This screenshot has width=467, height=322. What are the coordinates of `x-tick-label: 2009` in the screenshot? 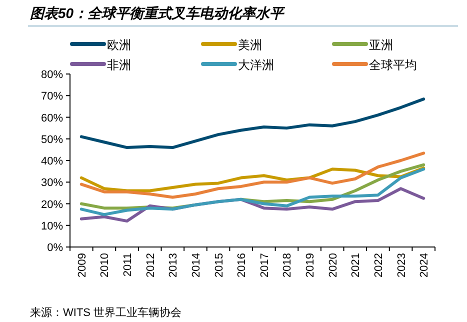 It's located at (82, 265).